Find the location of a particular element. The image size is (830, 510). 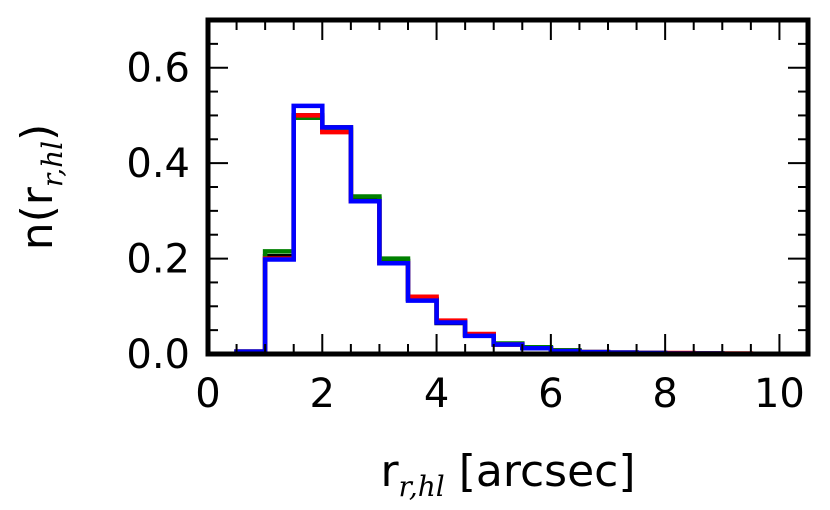

y-axis-label-main: n(r is located at coordinates (37, 218).